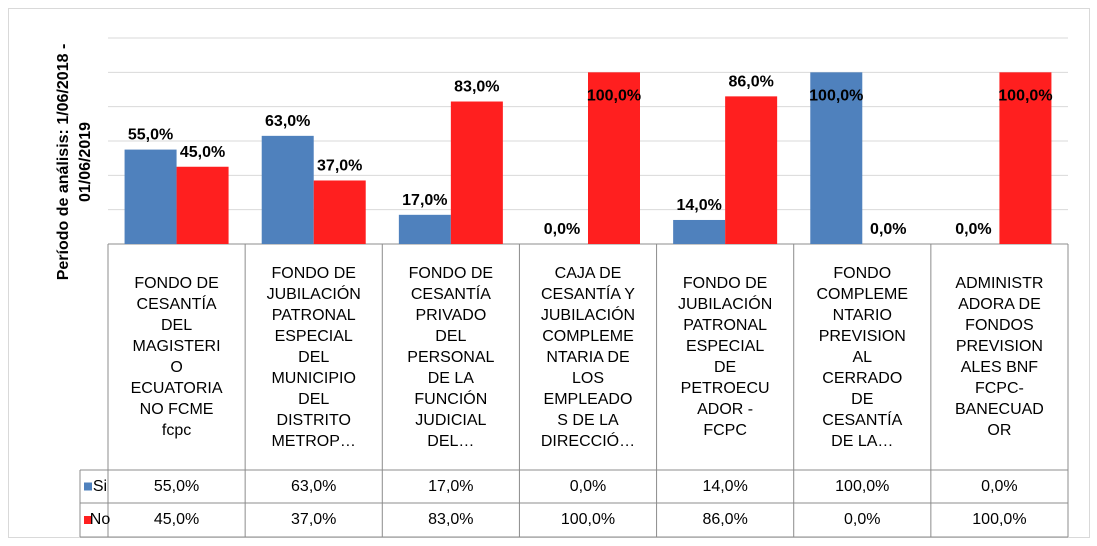 This screenshot has width=1097, height=546. I want to click on legend-label: Si, so click(100, 486).